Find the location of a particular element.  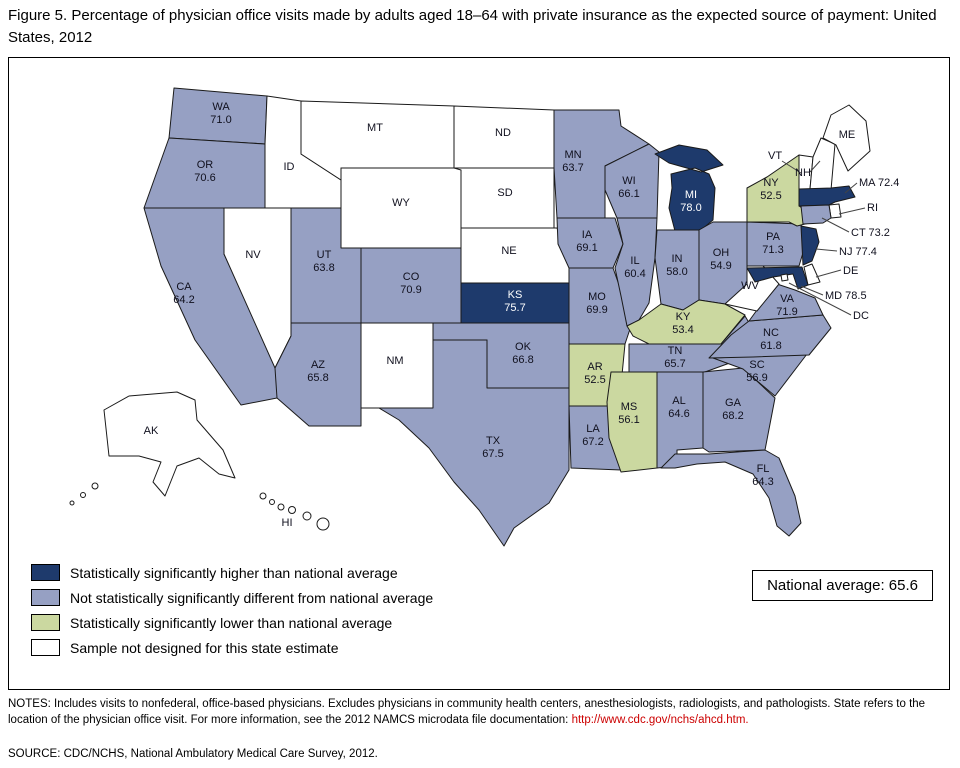

state-label-ny: NY 52.5 is located at coordinates (770, 189).